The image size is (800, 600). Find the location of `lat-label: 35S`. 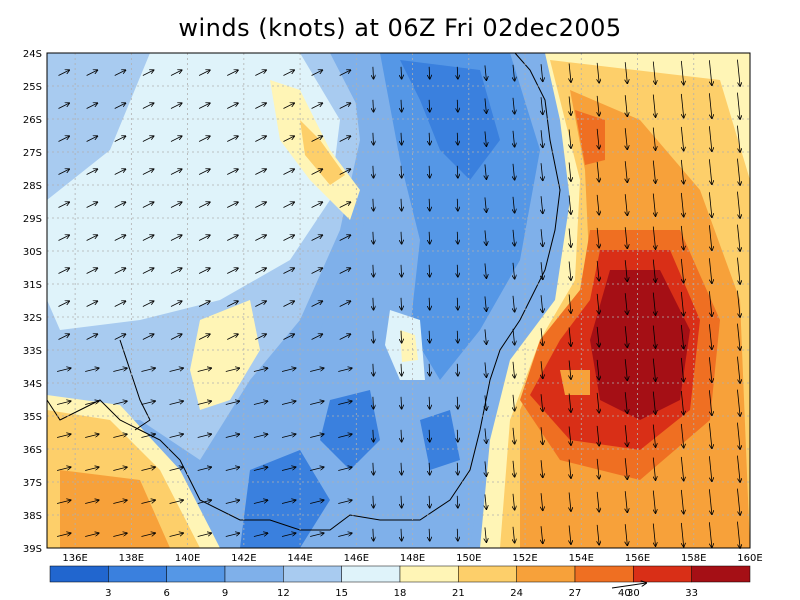

lat-label: 35S is located at coordinates (32, 417).